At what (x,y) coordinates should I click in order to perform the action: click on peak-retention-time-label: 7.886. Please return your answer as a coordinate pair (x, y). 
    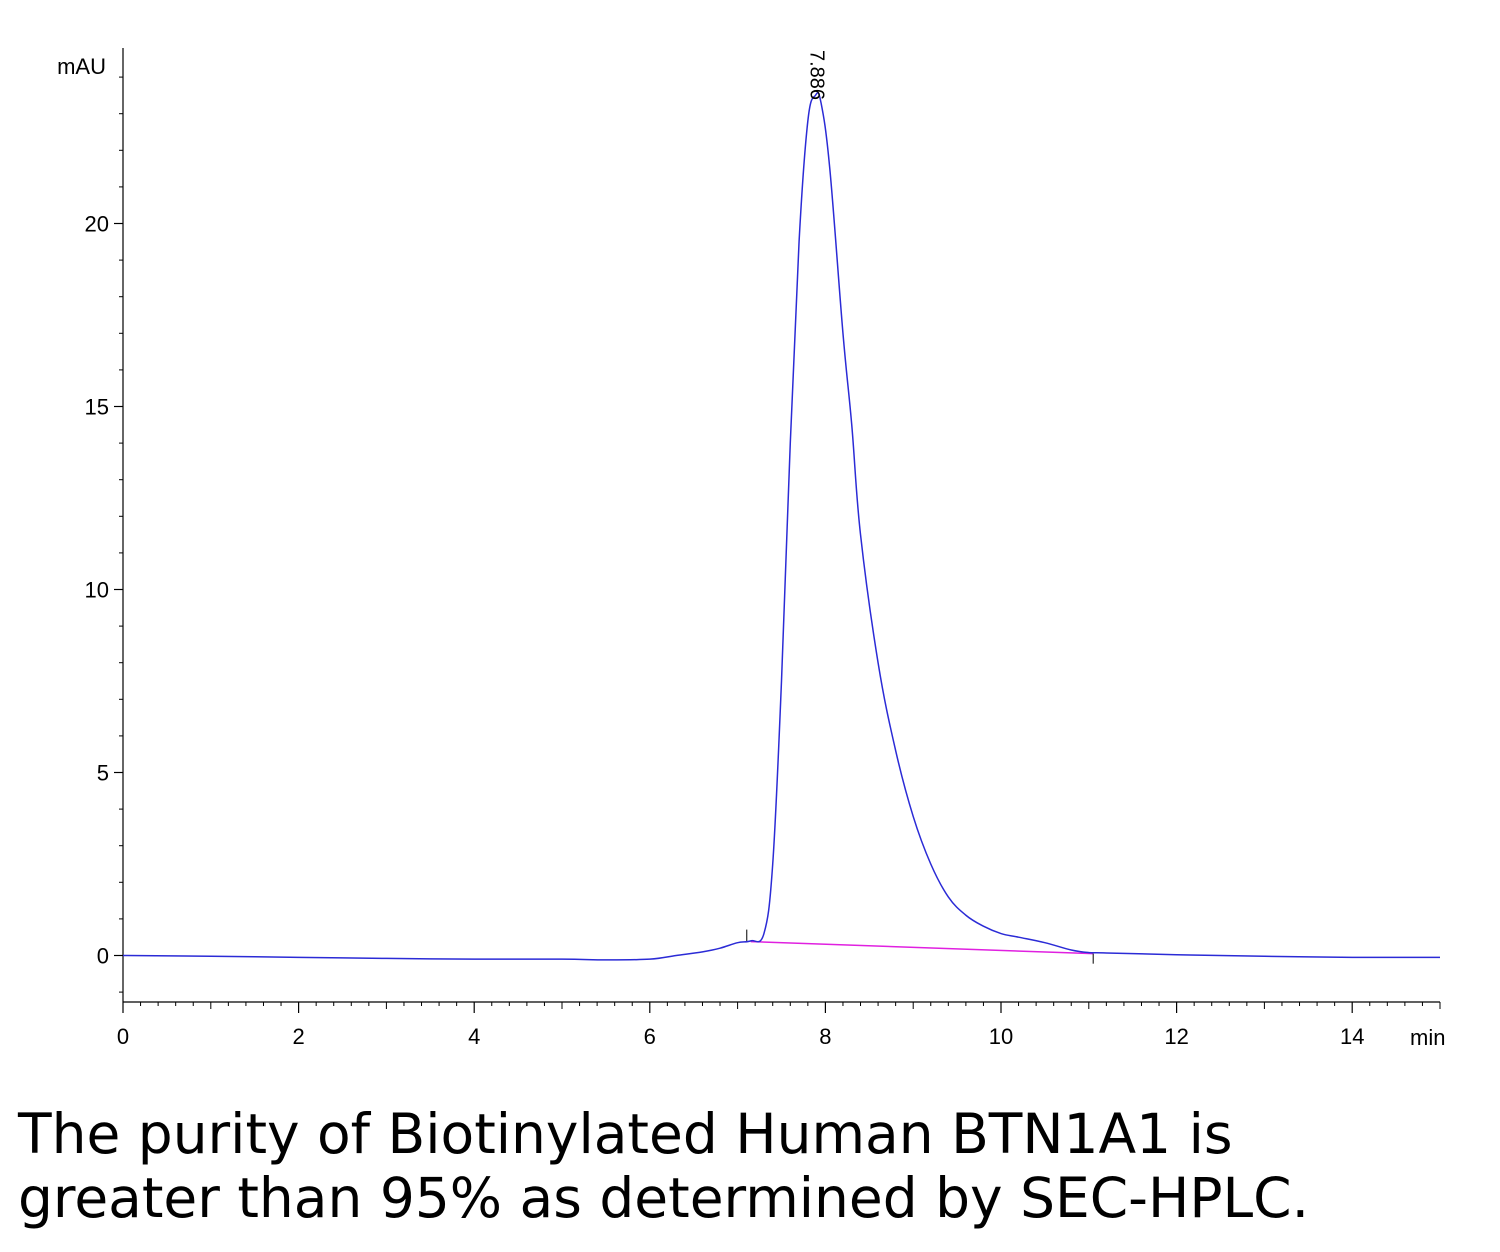
    Looking at the image, I should click on (816, 75).